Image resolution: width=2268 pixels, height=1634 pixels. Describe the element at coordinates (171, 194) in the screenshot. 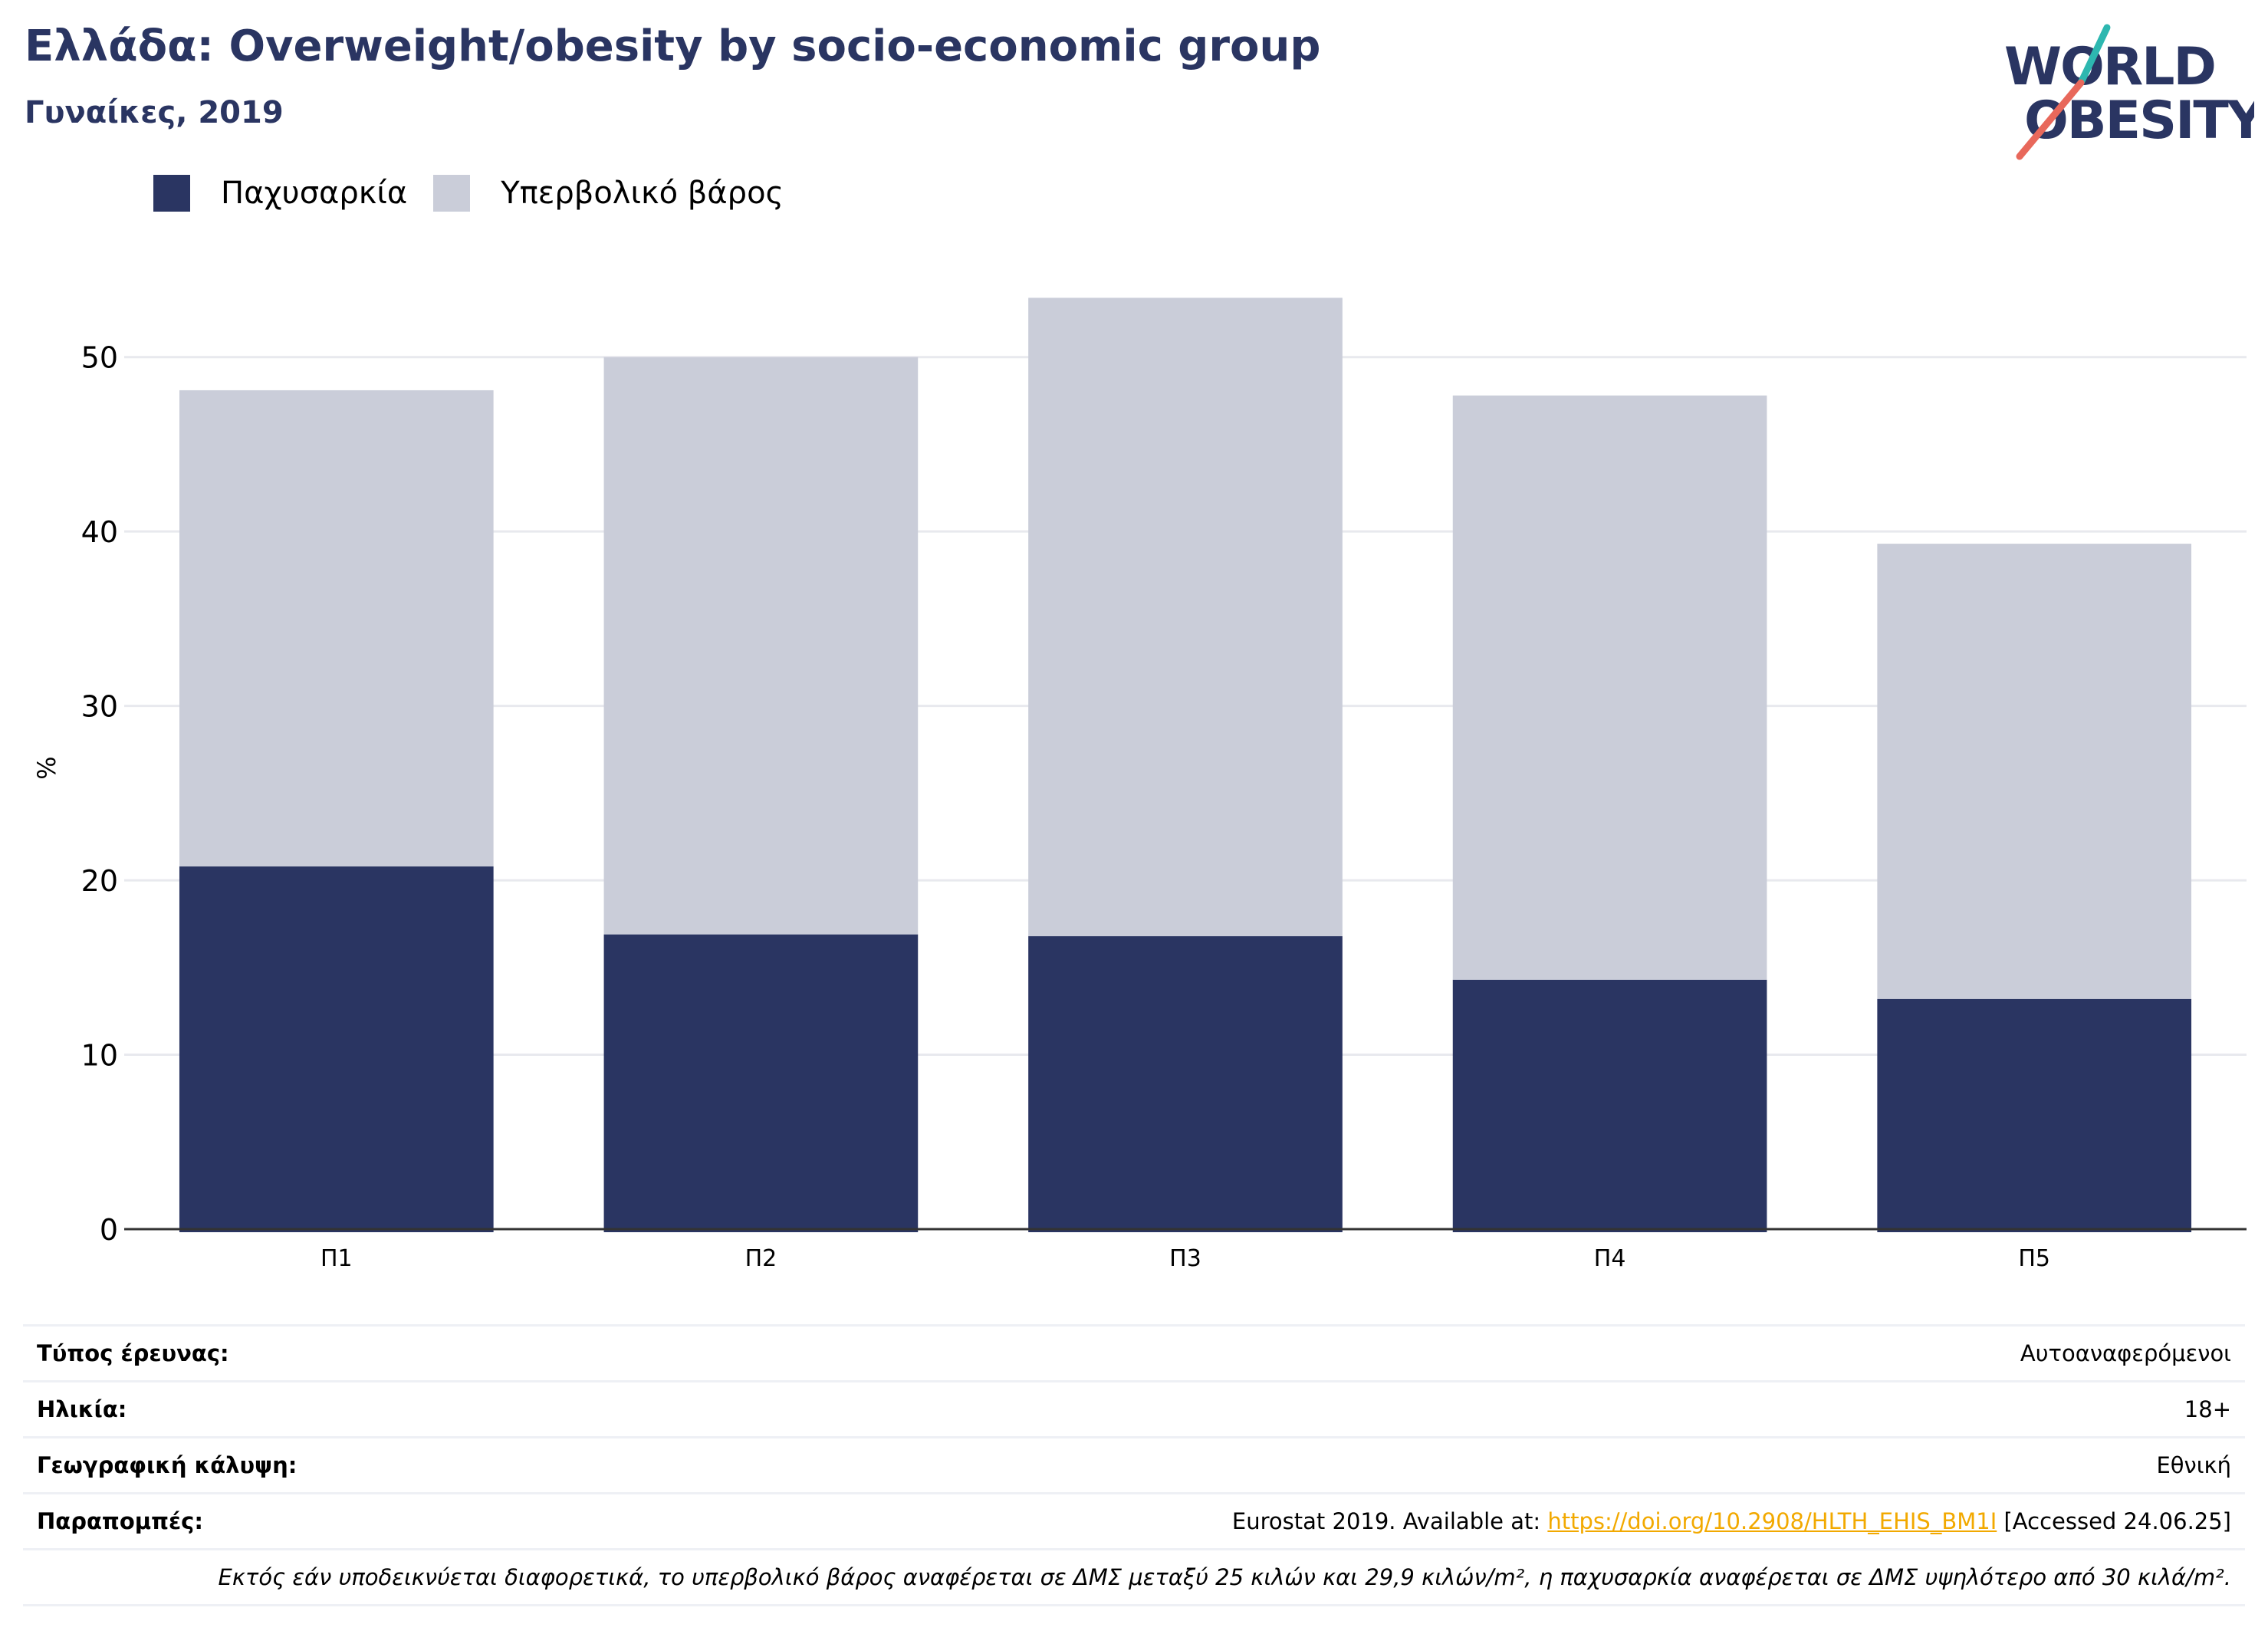

I see `legend-swatch-obesity` at that location.